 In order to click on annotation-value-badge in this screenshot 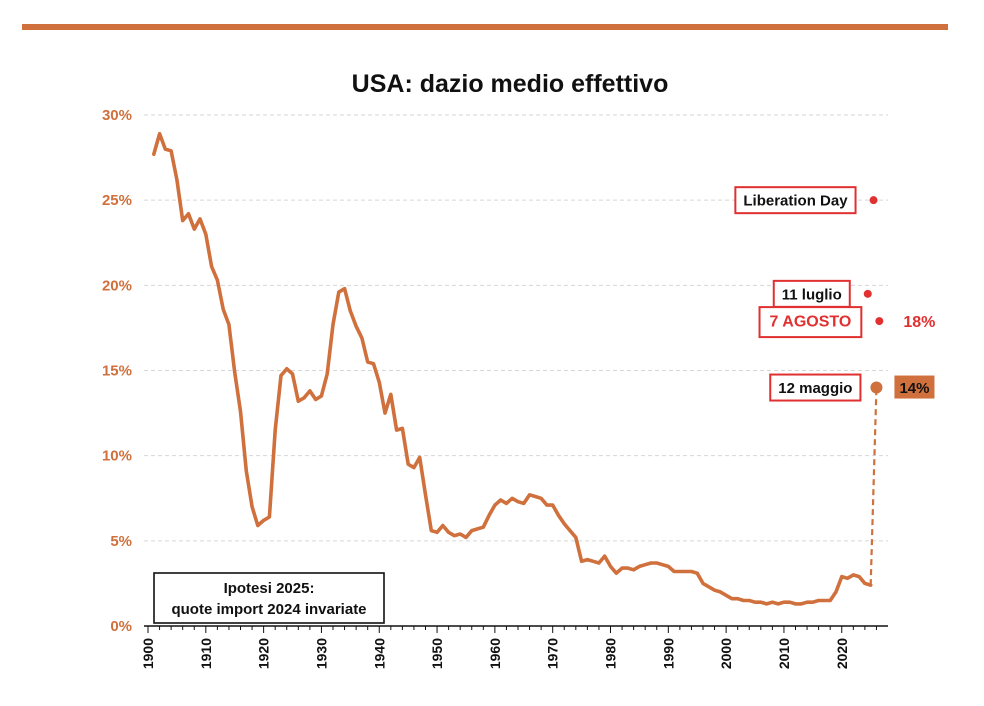, I will do `click(914, 387)`.